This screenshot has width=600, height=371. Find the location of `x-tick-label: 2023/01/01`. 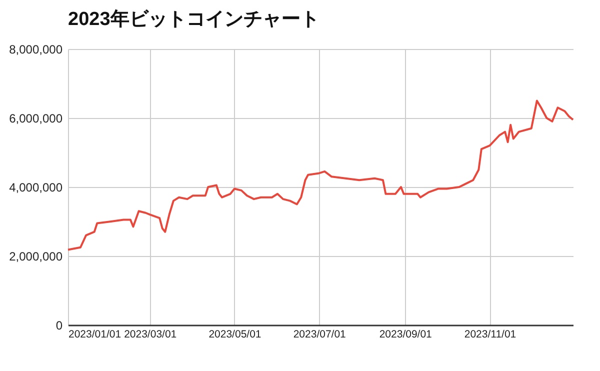

x-tick-label: 2023/01/01 is located at coordinates (95, 334).